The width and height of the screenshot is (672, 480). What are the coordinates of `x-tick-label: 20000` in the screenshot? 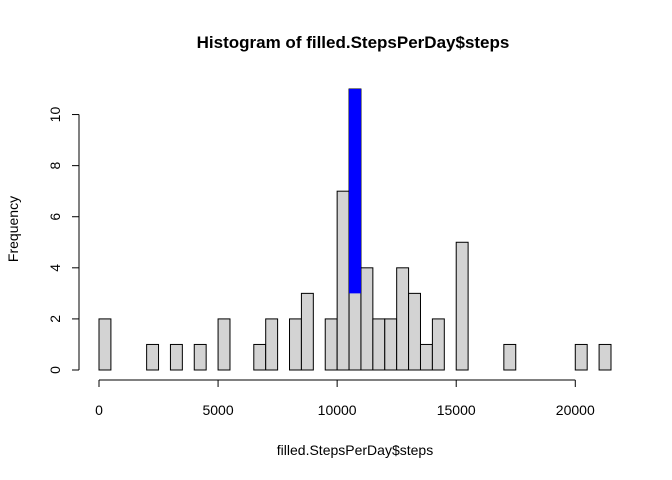 It's located at (575, 410).